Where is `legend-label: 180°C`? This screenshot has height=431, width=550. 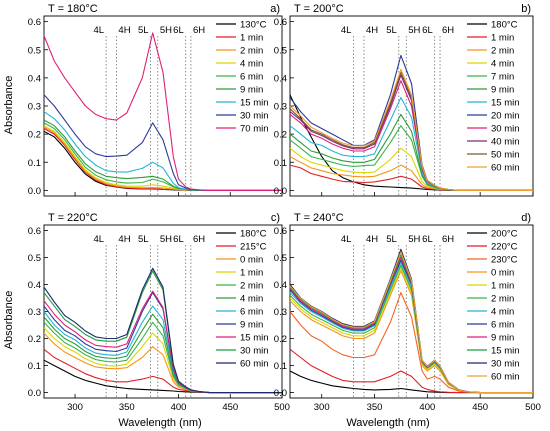 legend-label: 180°C is located at coordinates (504, 25).